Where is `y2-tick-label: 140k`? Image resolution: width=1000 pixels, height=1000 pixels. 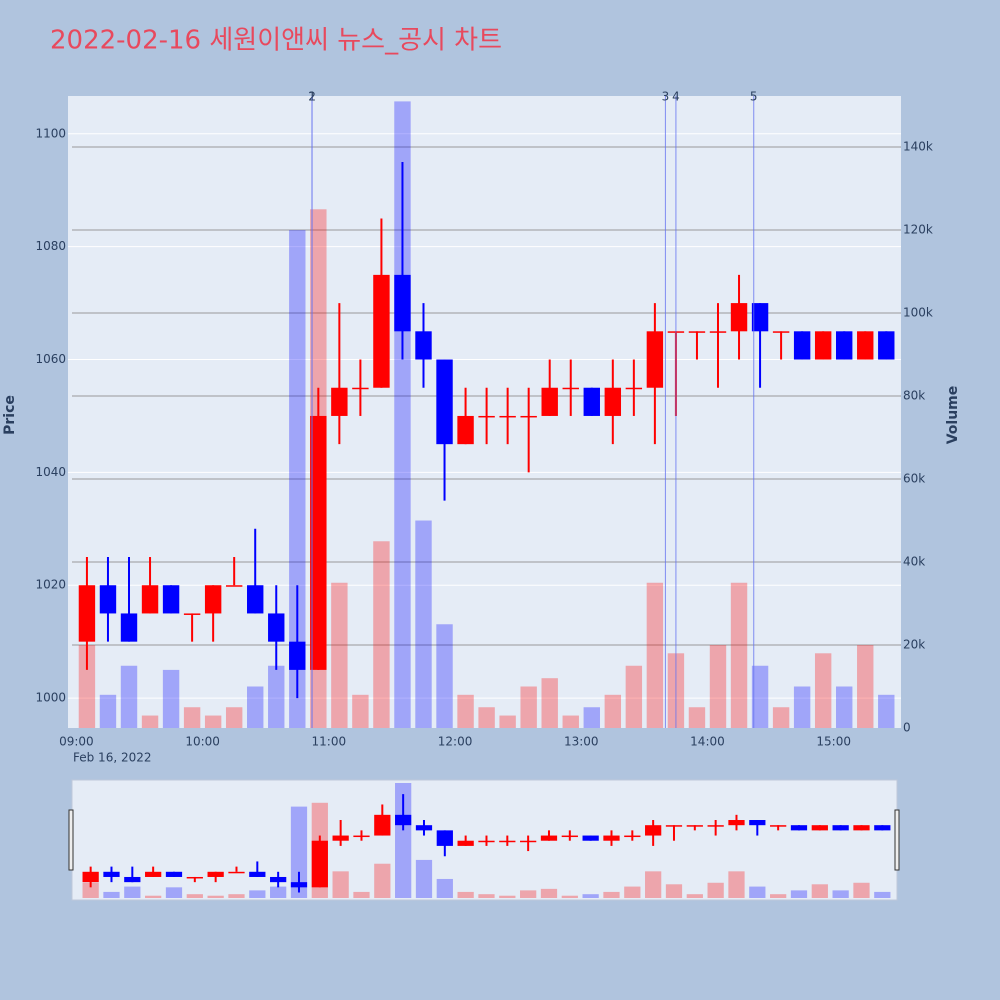
y2-tick-label: 140k is located at coordinates (918, 147).